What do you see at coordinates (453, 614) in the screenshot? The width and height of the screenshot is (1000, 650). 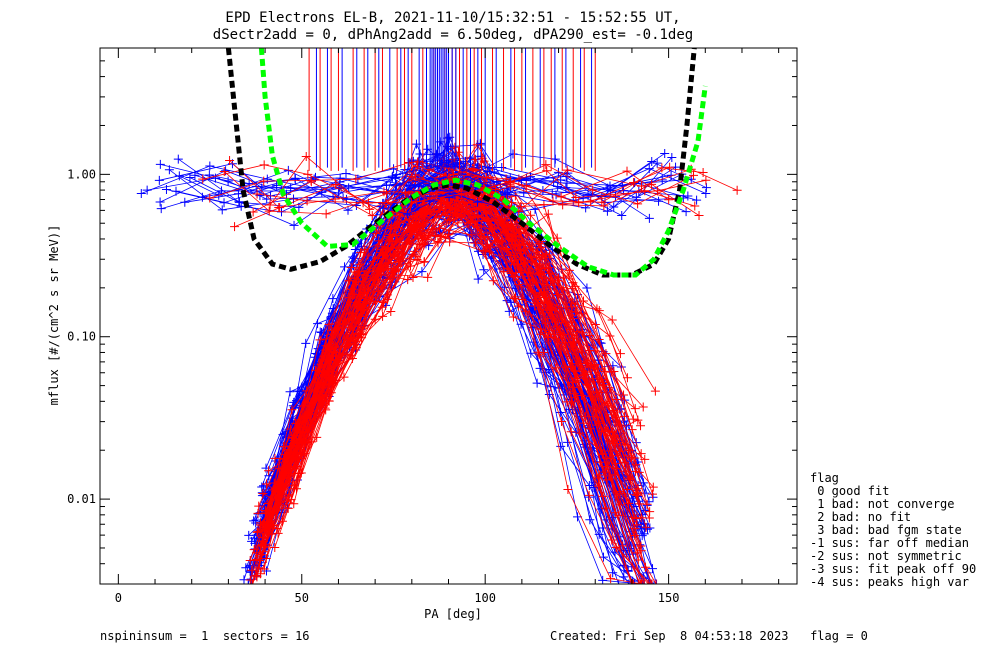 I see `x-axis-label: PA [deg]` at bounding box center [453, 614].